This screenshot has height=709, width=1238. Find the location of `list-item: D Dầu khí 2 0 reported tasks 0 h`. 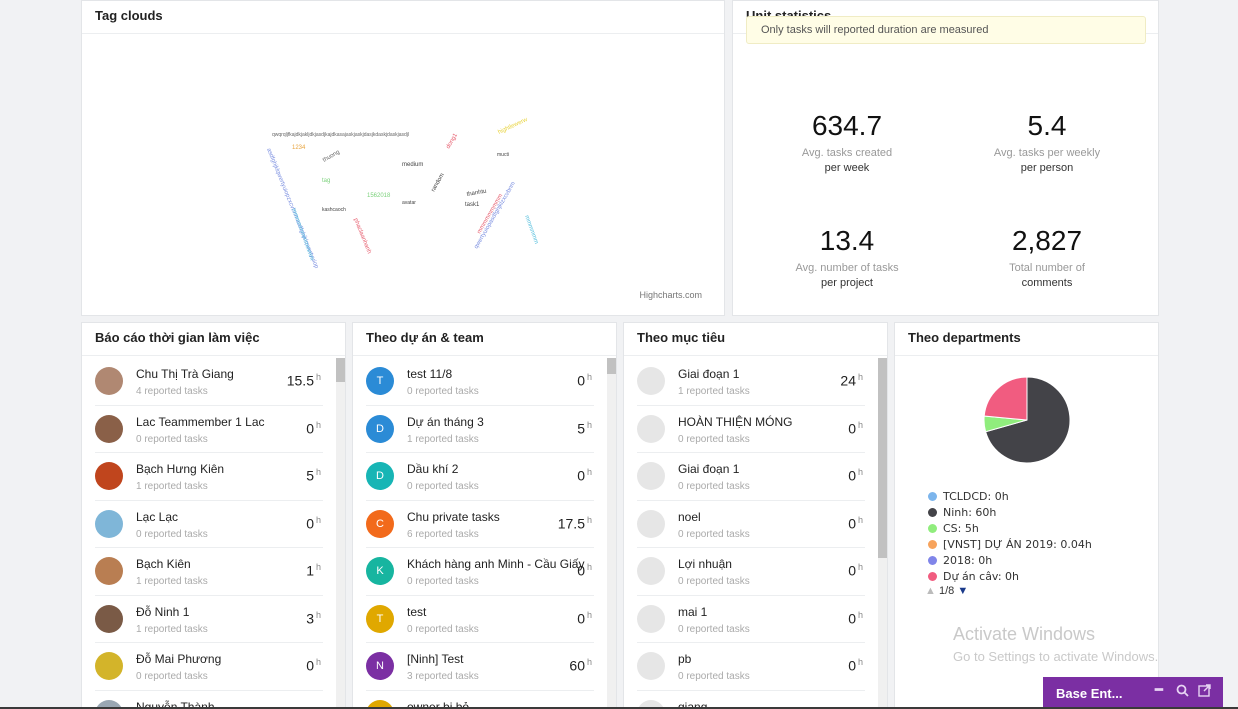

list-item: D Dầu khí 2 0 reported tasks 0 h is located at coordinates (480, 477).